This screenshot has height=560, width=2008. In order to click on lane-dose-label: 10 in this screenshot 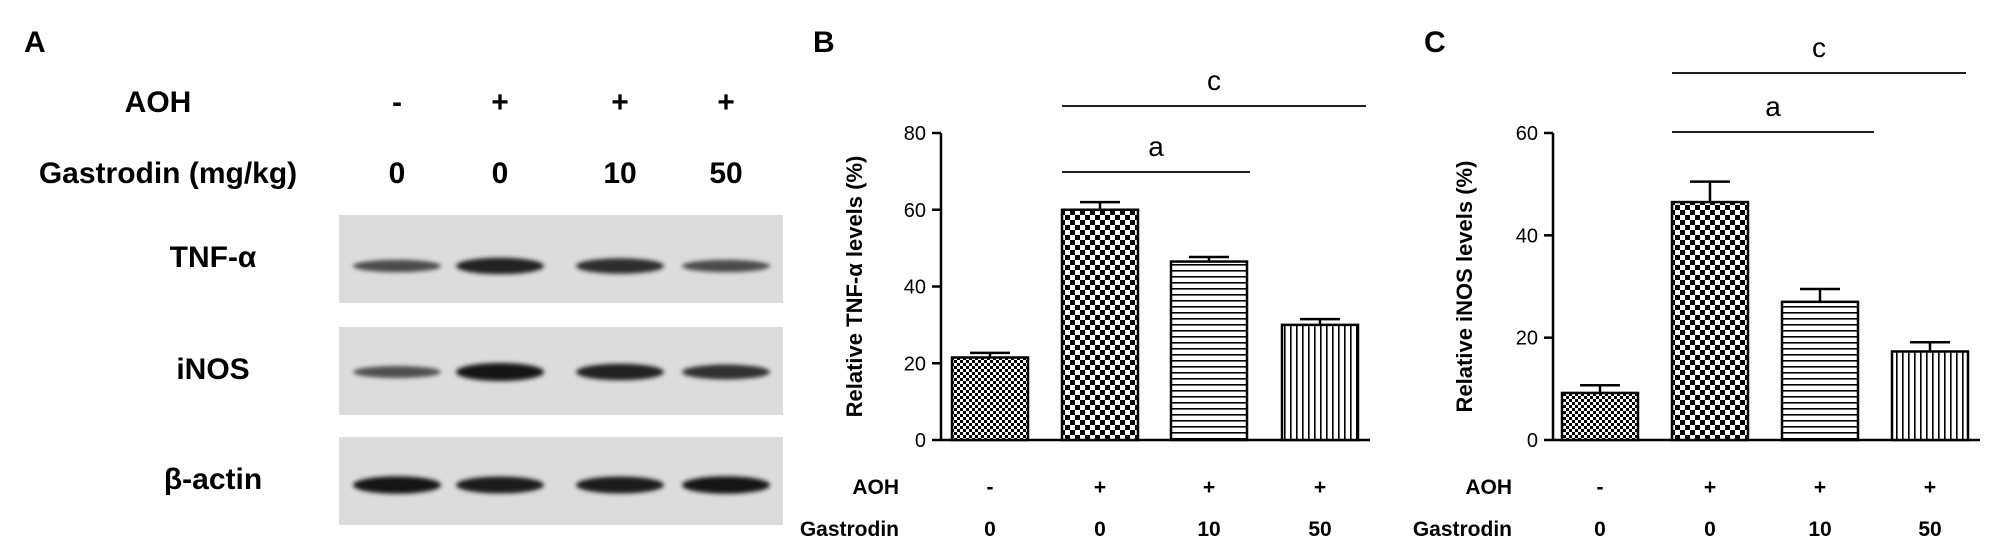, I will do `click(619, 173)`.